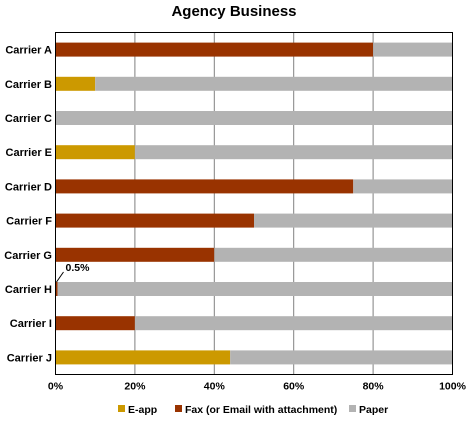 Image resolution: width=472 pixels, height=423 pixels. What do you see at coordinates (56, 289) in the screenshot?
I see `bar-carrier-h-fax-or-email-with-attachment` at bounding box center [56, 289].